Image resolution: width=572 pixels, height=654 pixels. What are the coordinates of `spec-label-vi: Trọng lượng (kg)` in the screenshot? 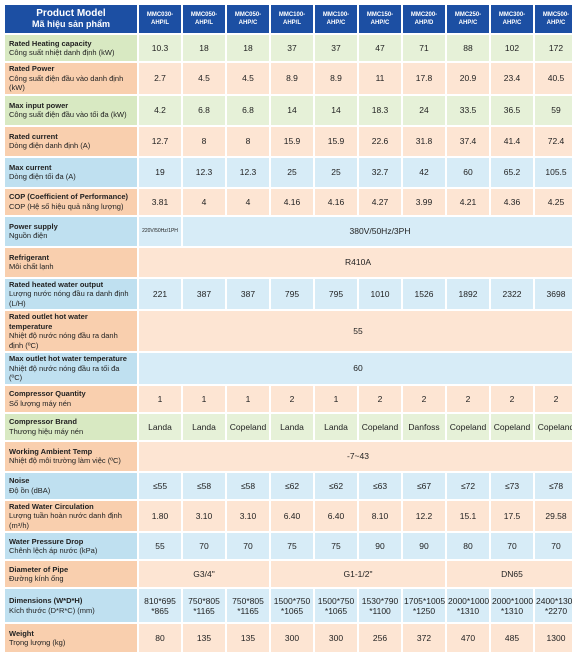 It's located at (37, 642).